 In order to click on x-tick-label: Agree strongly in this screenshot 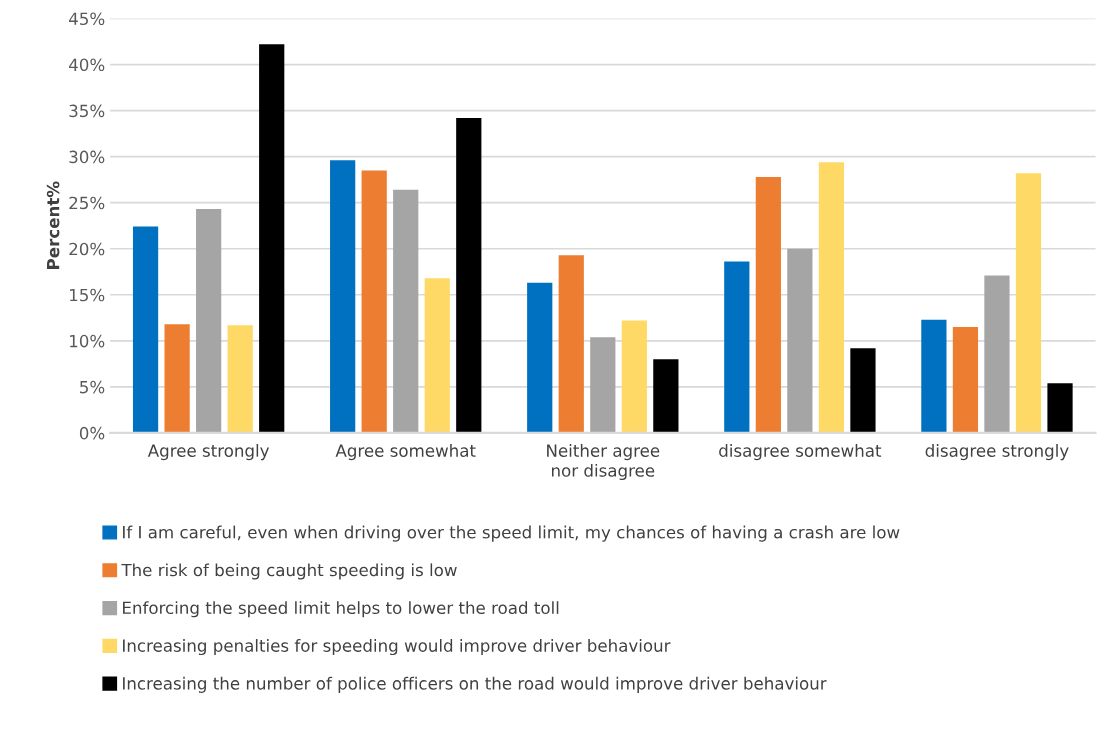, I will do `click(208, 452)`.